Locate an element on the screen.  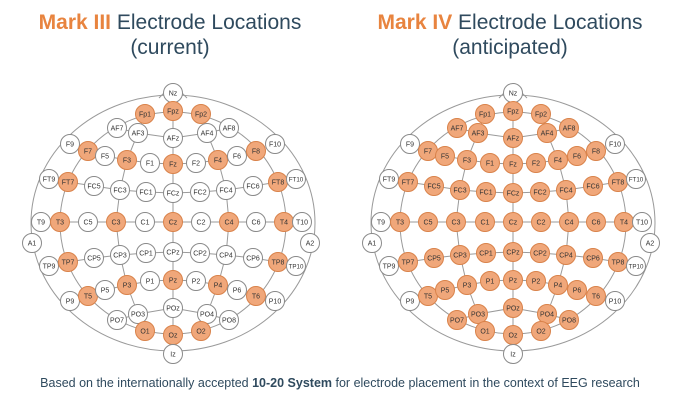
mark3-electrode-cp6-label: CP6 is located at coordinates (253, 259).